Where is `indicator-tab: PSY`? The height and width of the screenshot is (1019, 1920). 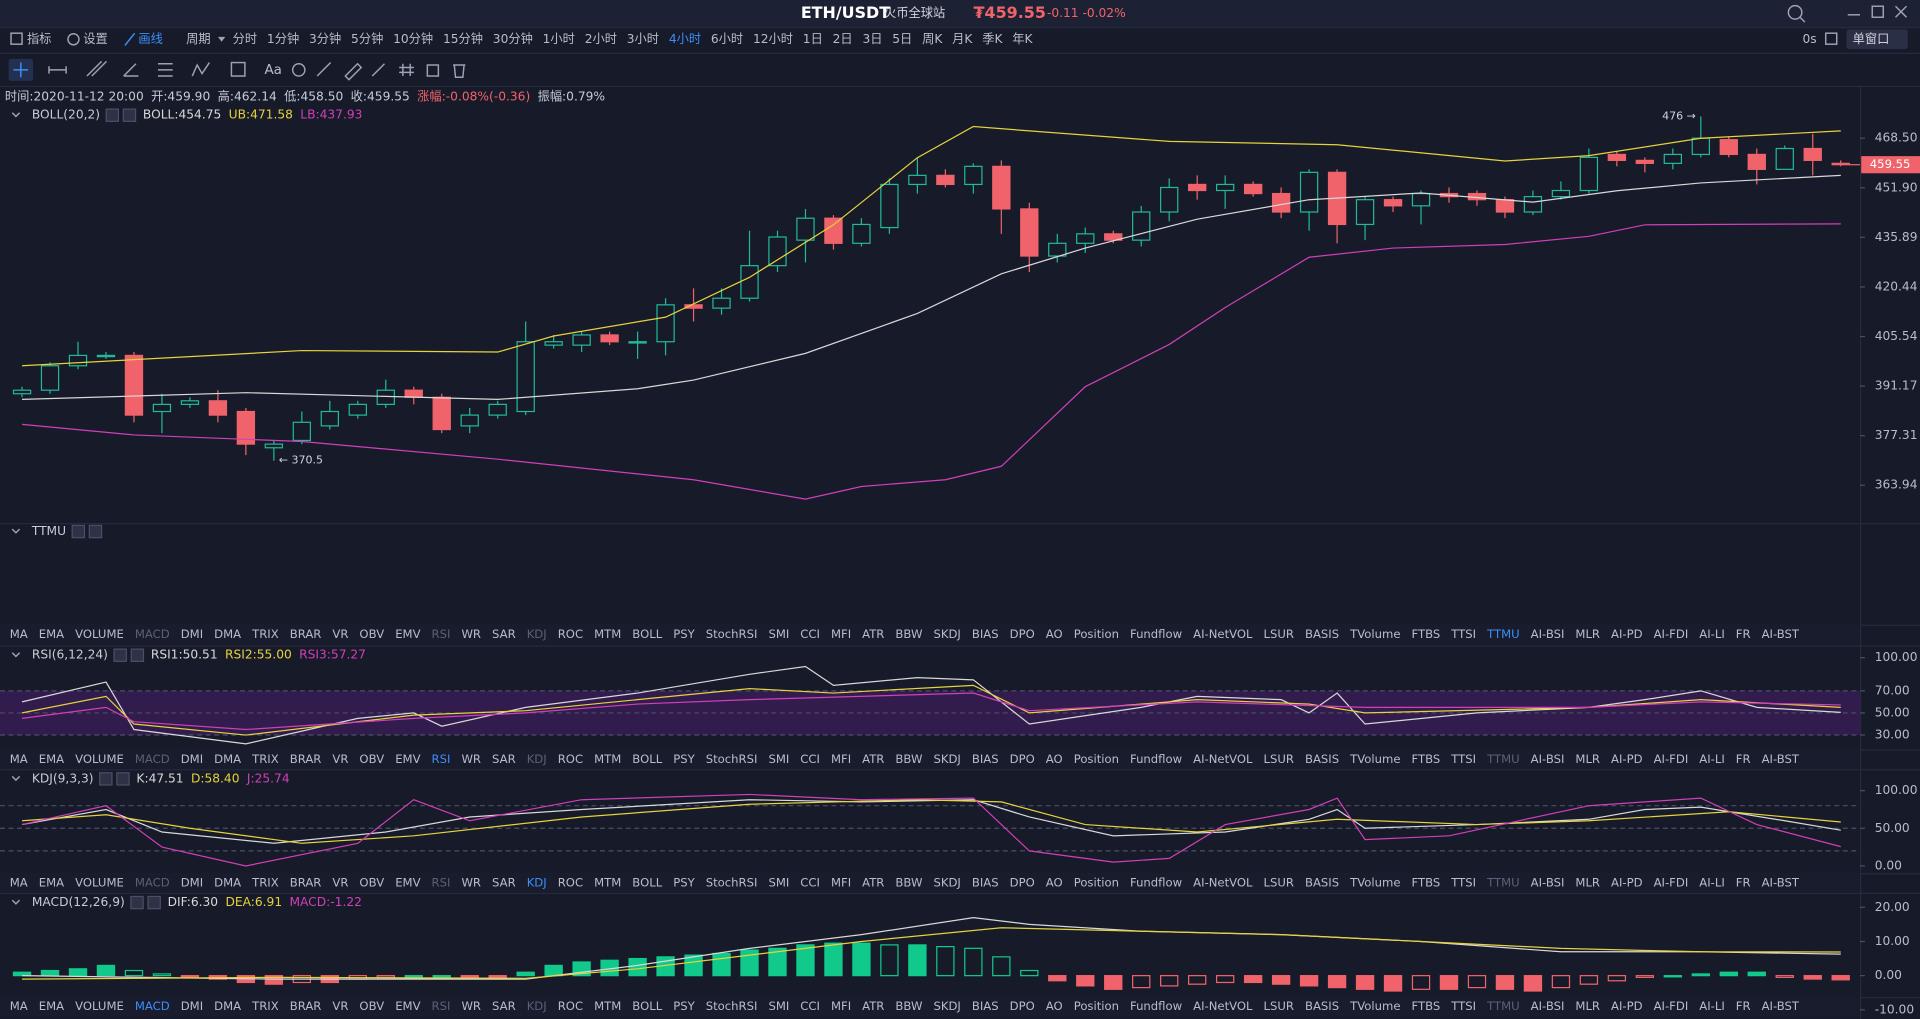 indicator-tab: PSY is located at coordinates (684, 882).